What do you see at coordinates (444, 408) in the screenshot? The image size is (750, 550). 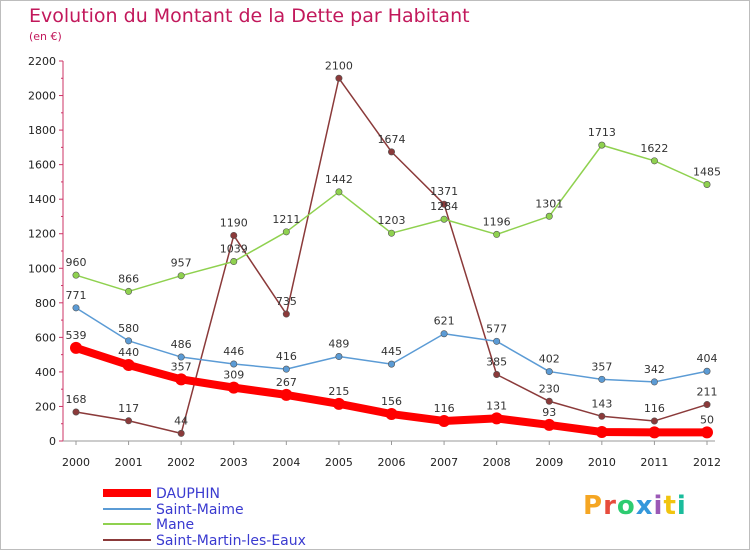 I see `data-label: 116` at bounding box center [444, 408].